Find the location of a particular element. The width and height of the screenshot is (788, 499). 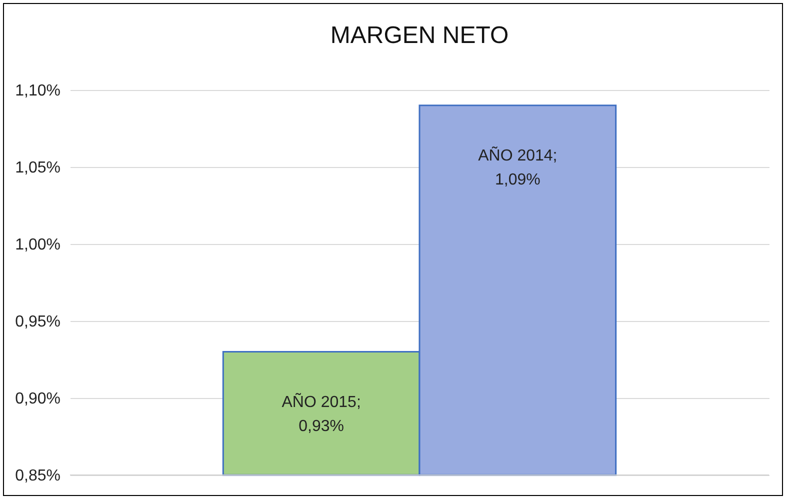

y-tick-label: 1,00% is located at coordinates (37, 245).